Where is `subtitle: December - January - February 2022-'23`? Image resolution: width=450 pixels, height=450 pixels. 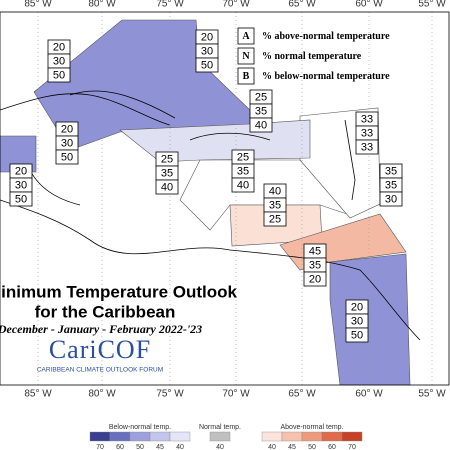
subtitle: December - January - February 2022-'23 is located at coordinates (101, 329).